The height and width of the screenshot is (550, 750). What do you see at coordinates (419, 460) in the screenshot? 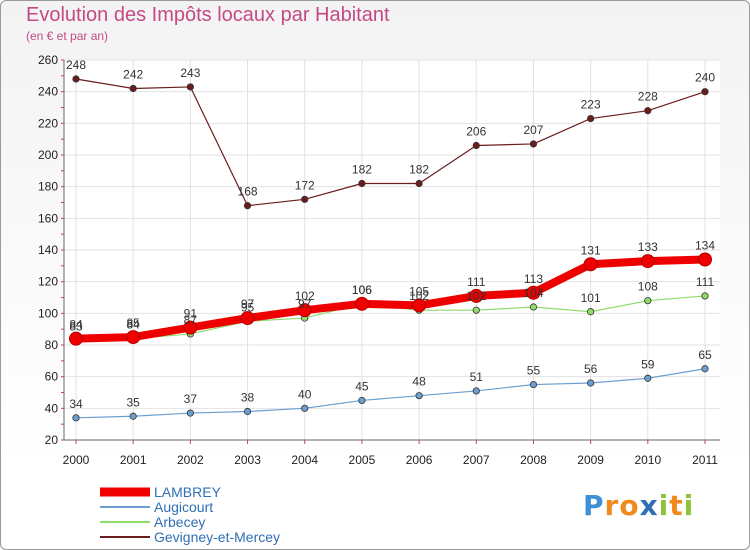
I see `x-tick-label: 2006` at bounding box center [419, 460].